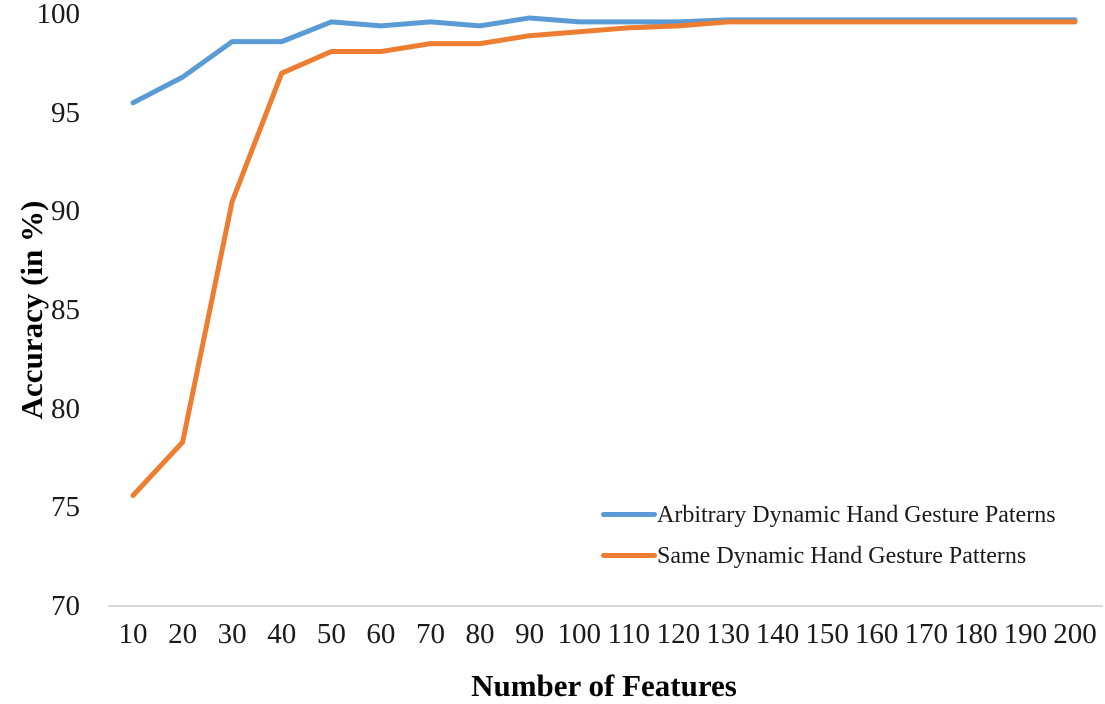  Describe the element at coordinates (58, 15) in the screenshot. I see `y-tick-label: 100` at that location.